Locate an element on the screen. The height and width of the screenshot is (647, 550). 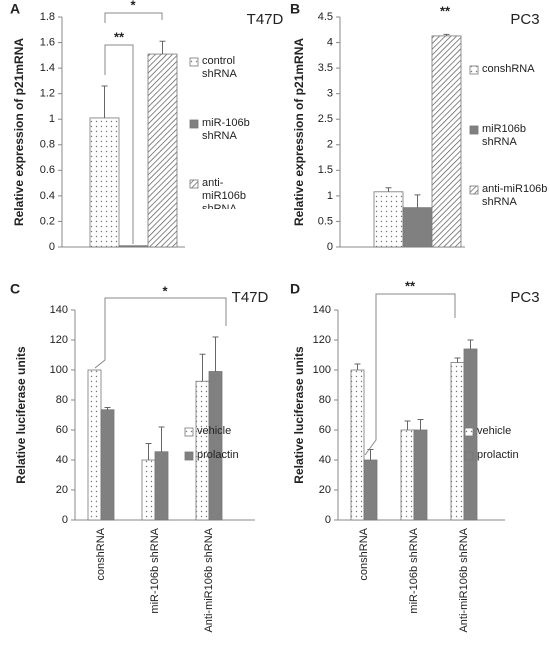
y-tick-label: 1.4 is located at coordinates (47, 68).